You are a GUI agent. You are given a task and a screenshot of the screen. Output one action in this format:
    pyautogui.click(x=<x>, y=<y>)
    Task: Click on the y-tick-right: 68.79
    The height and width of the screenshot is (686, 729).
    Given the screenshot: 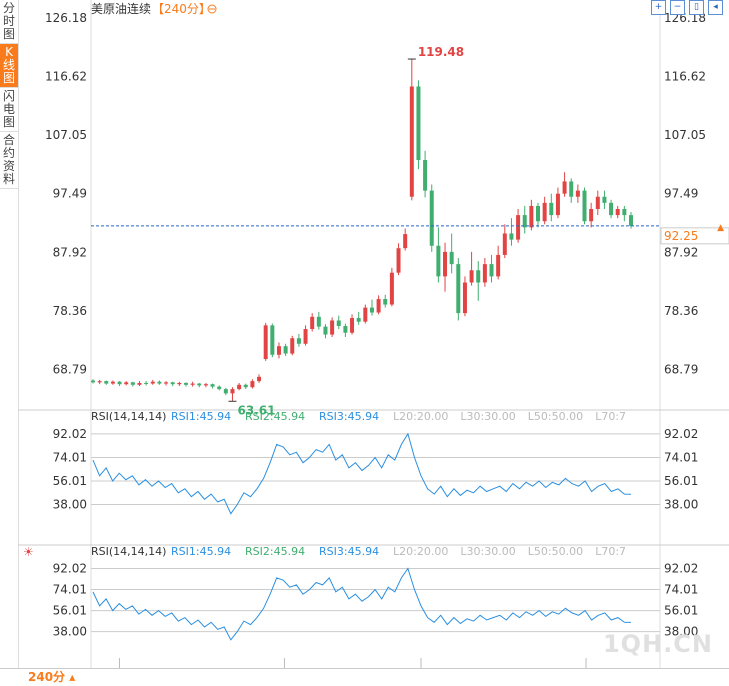 What is the action you would take?
    pyautogui.click(x=681, y=370)
    